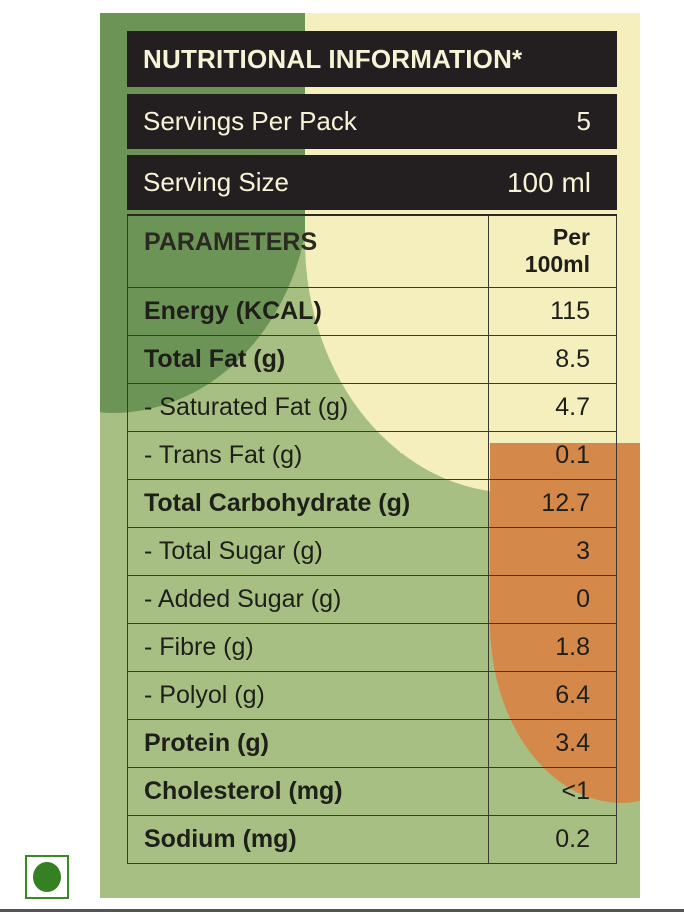 Image resolution: width=684 pixels, height=912 pixels. I want to click on param-name: Cholesterol (mg), so click(308, 791).